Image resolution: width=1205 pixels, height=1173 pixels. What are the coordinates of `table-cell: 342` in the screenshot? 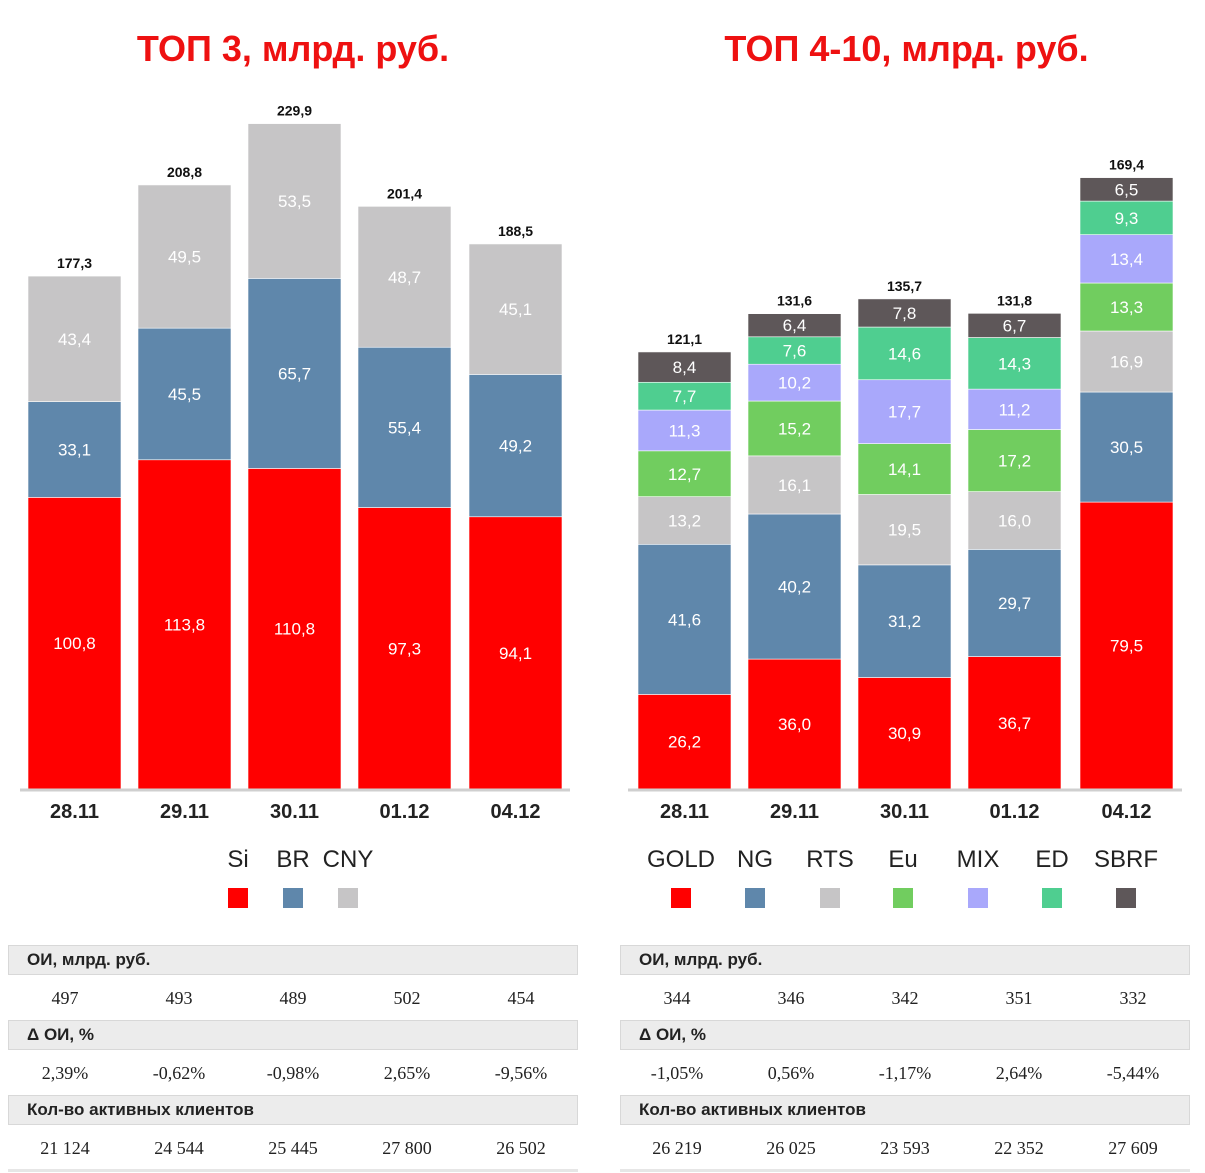 It's located at (905, 998).